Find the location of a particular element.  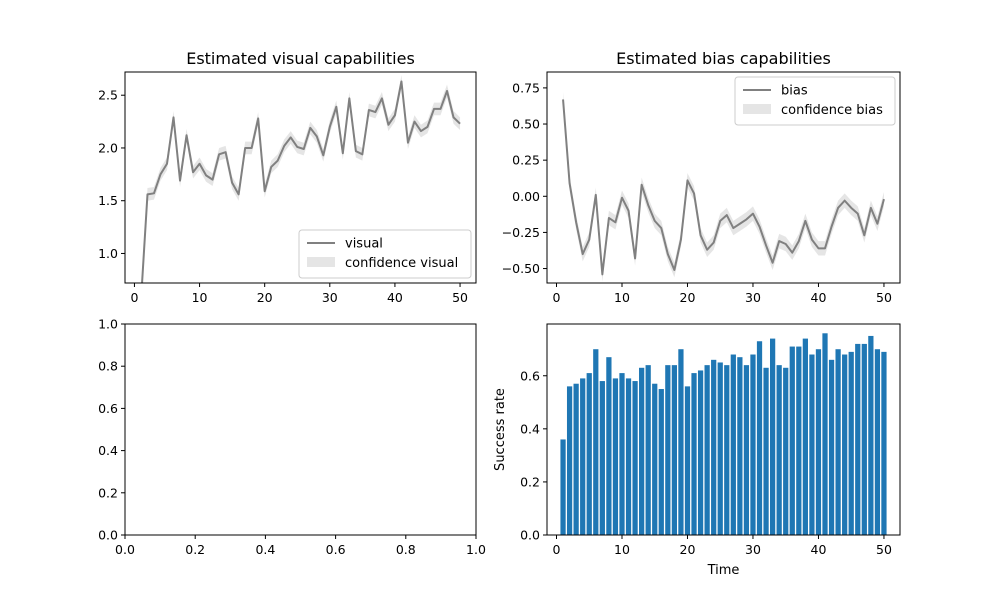

series-line is located at coordinates (723, 187).